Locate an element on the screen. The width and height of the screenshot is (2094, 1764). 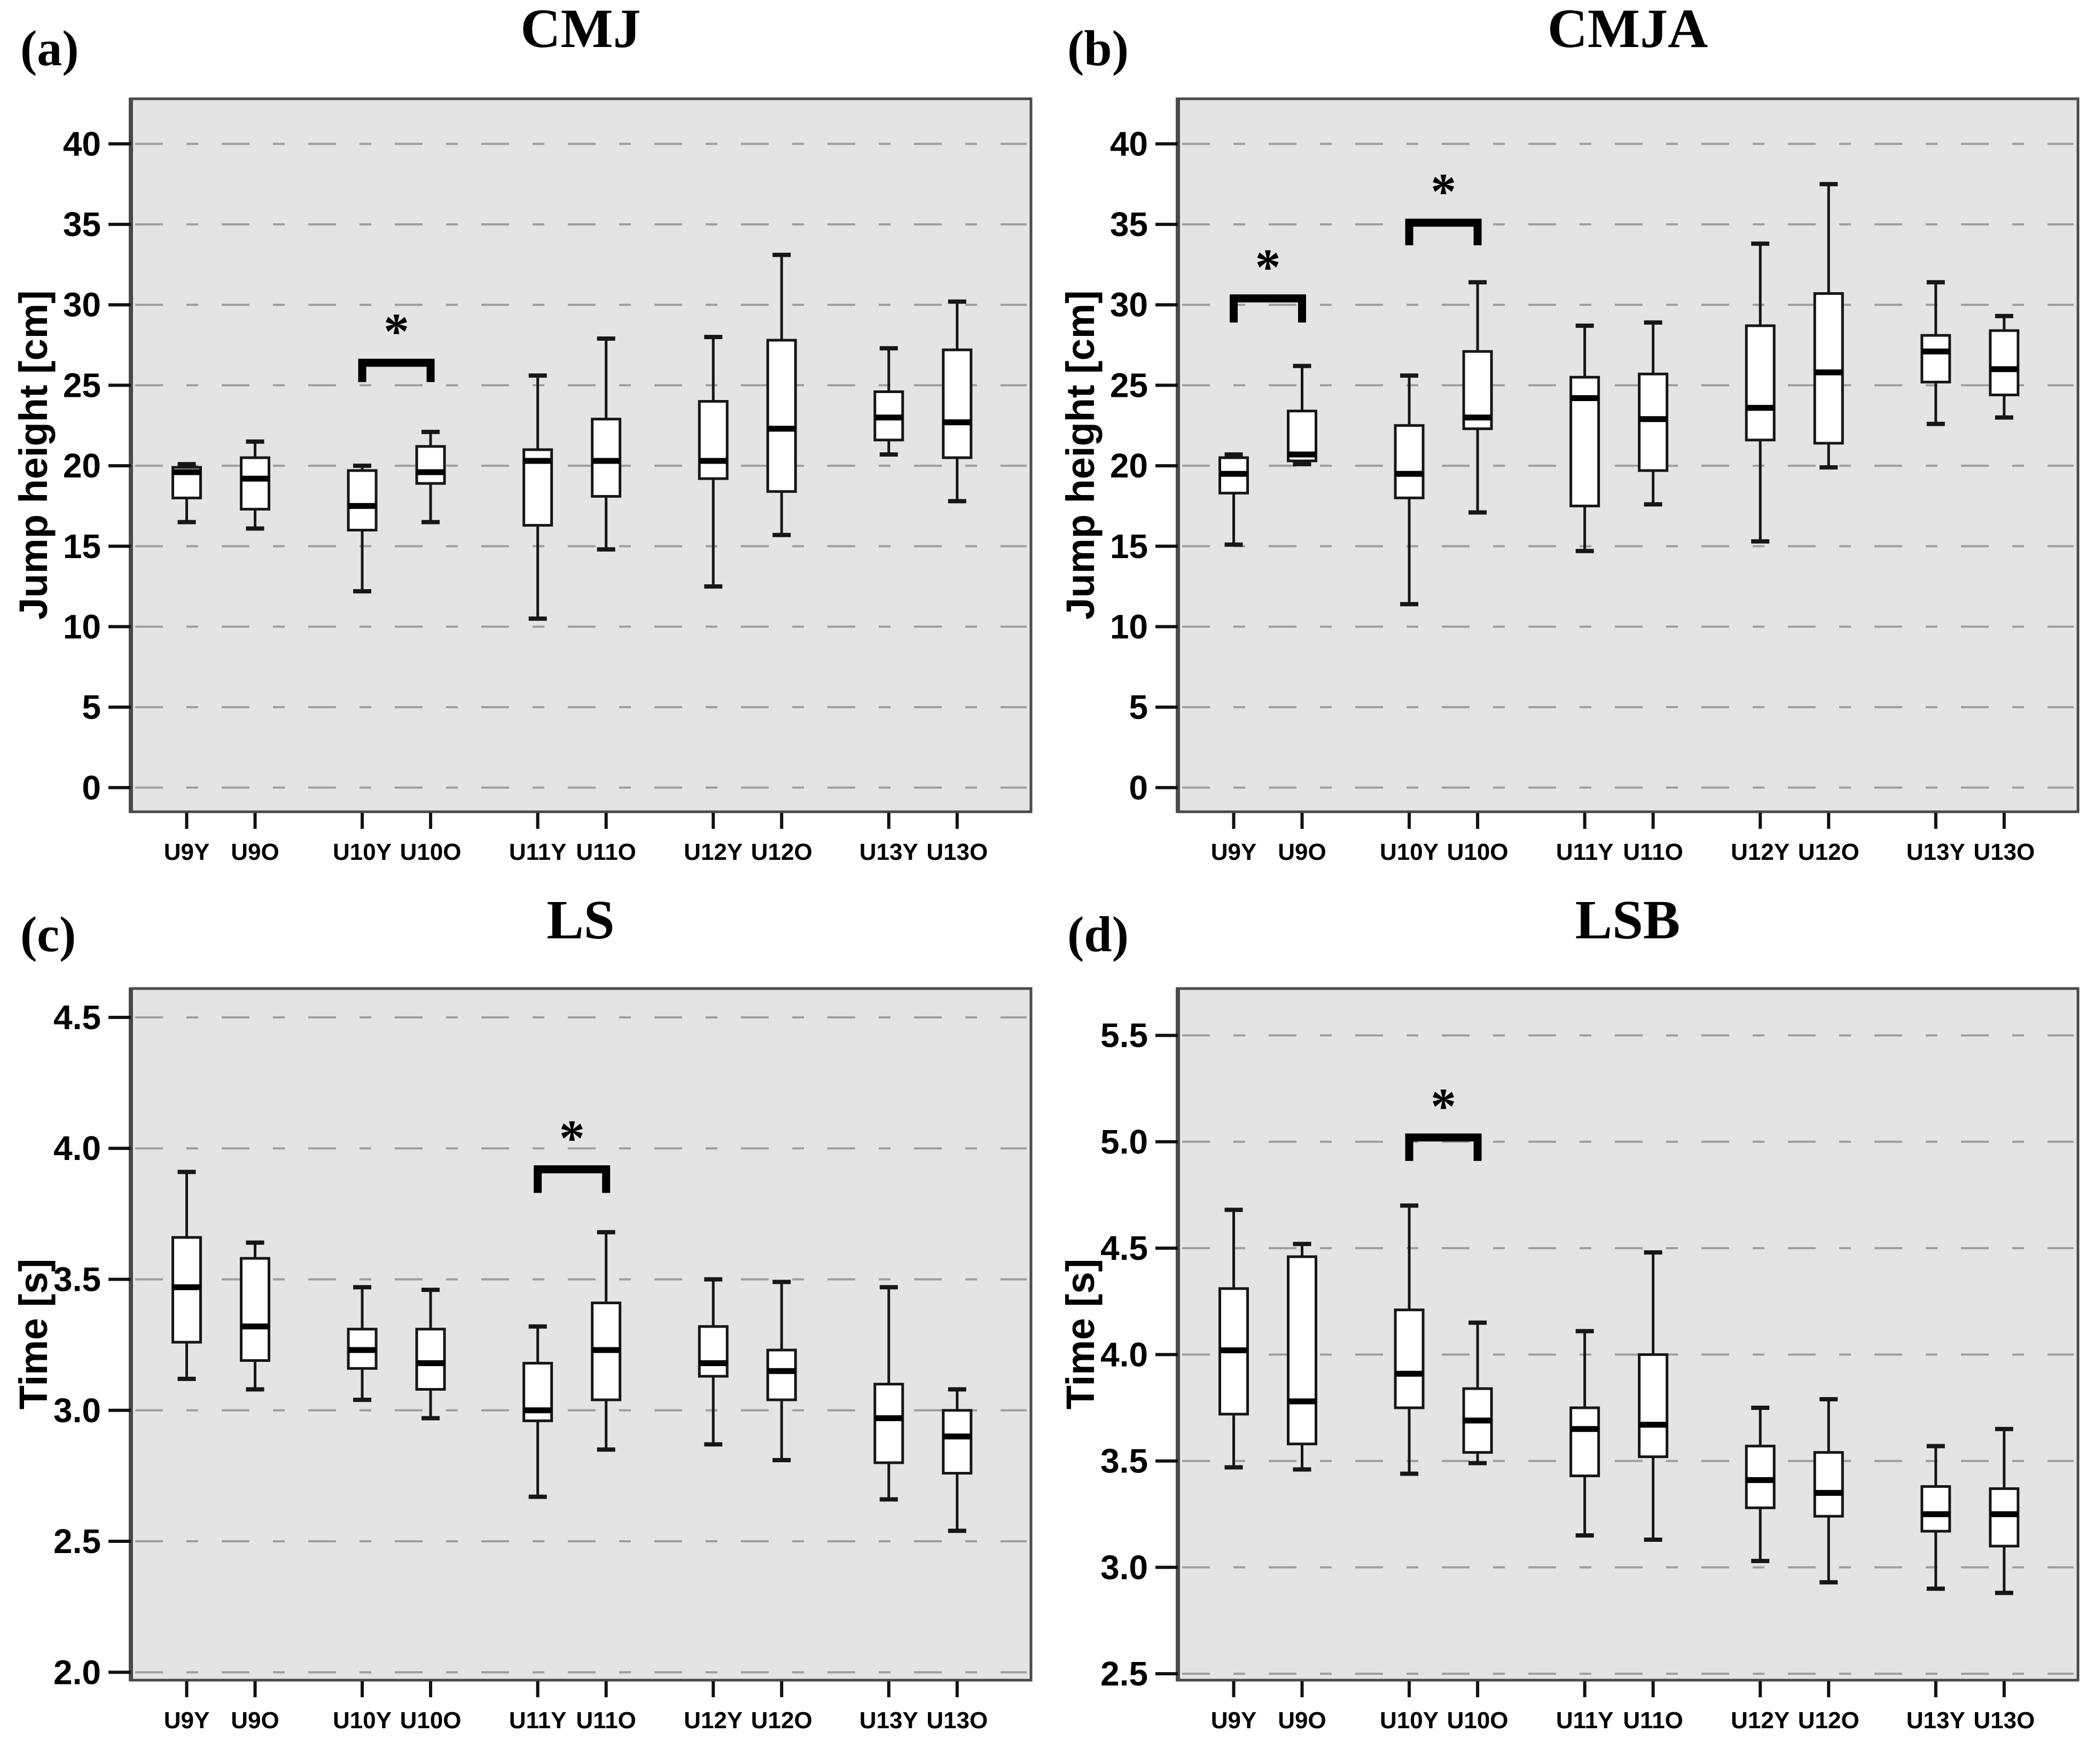
y-tick-label: 5 is located at coordinates (91, 707).